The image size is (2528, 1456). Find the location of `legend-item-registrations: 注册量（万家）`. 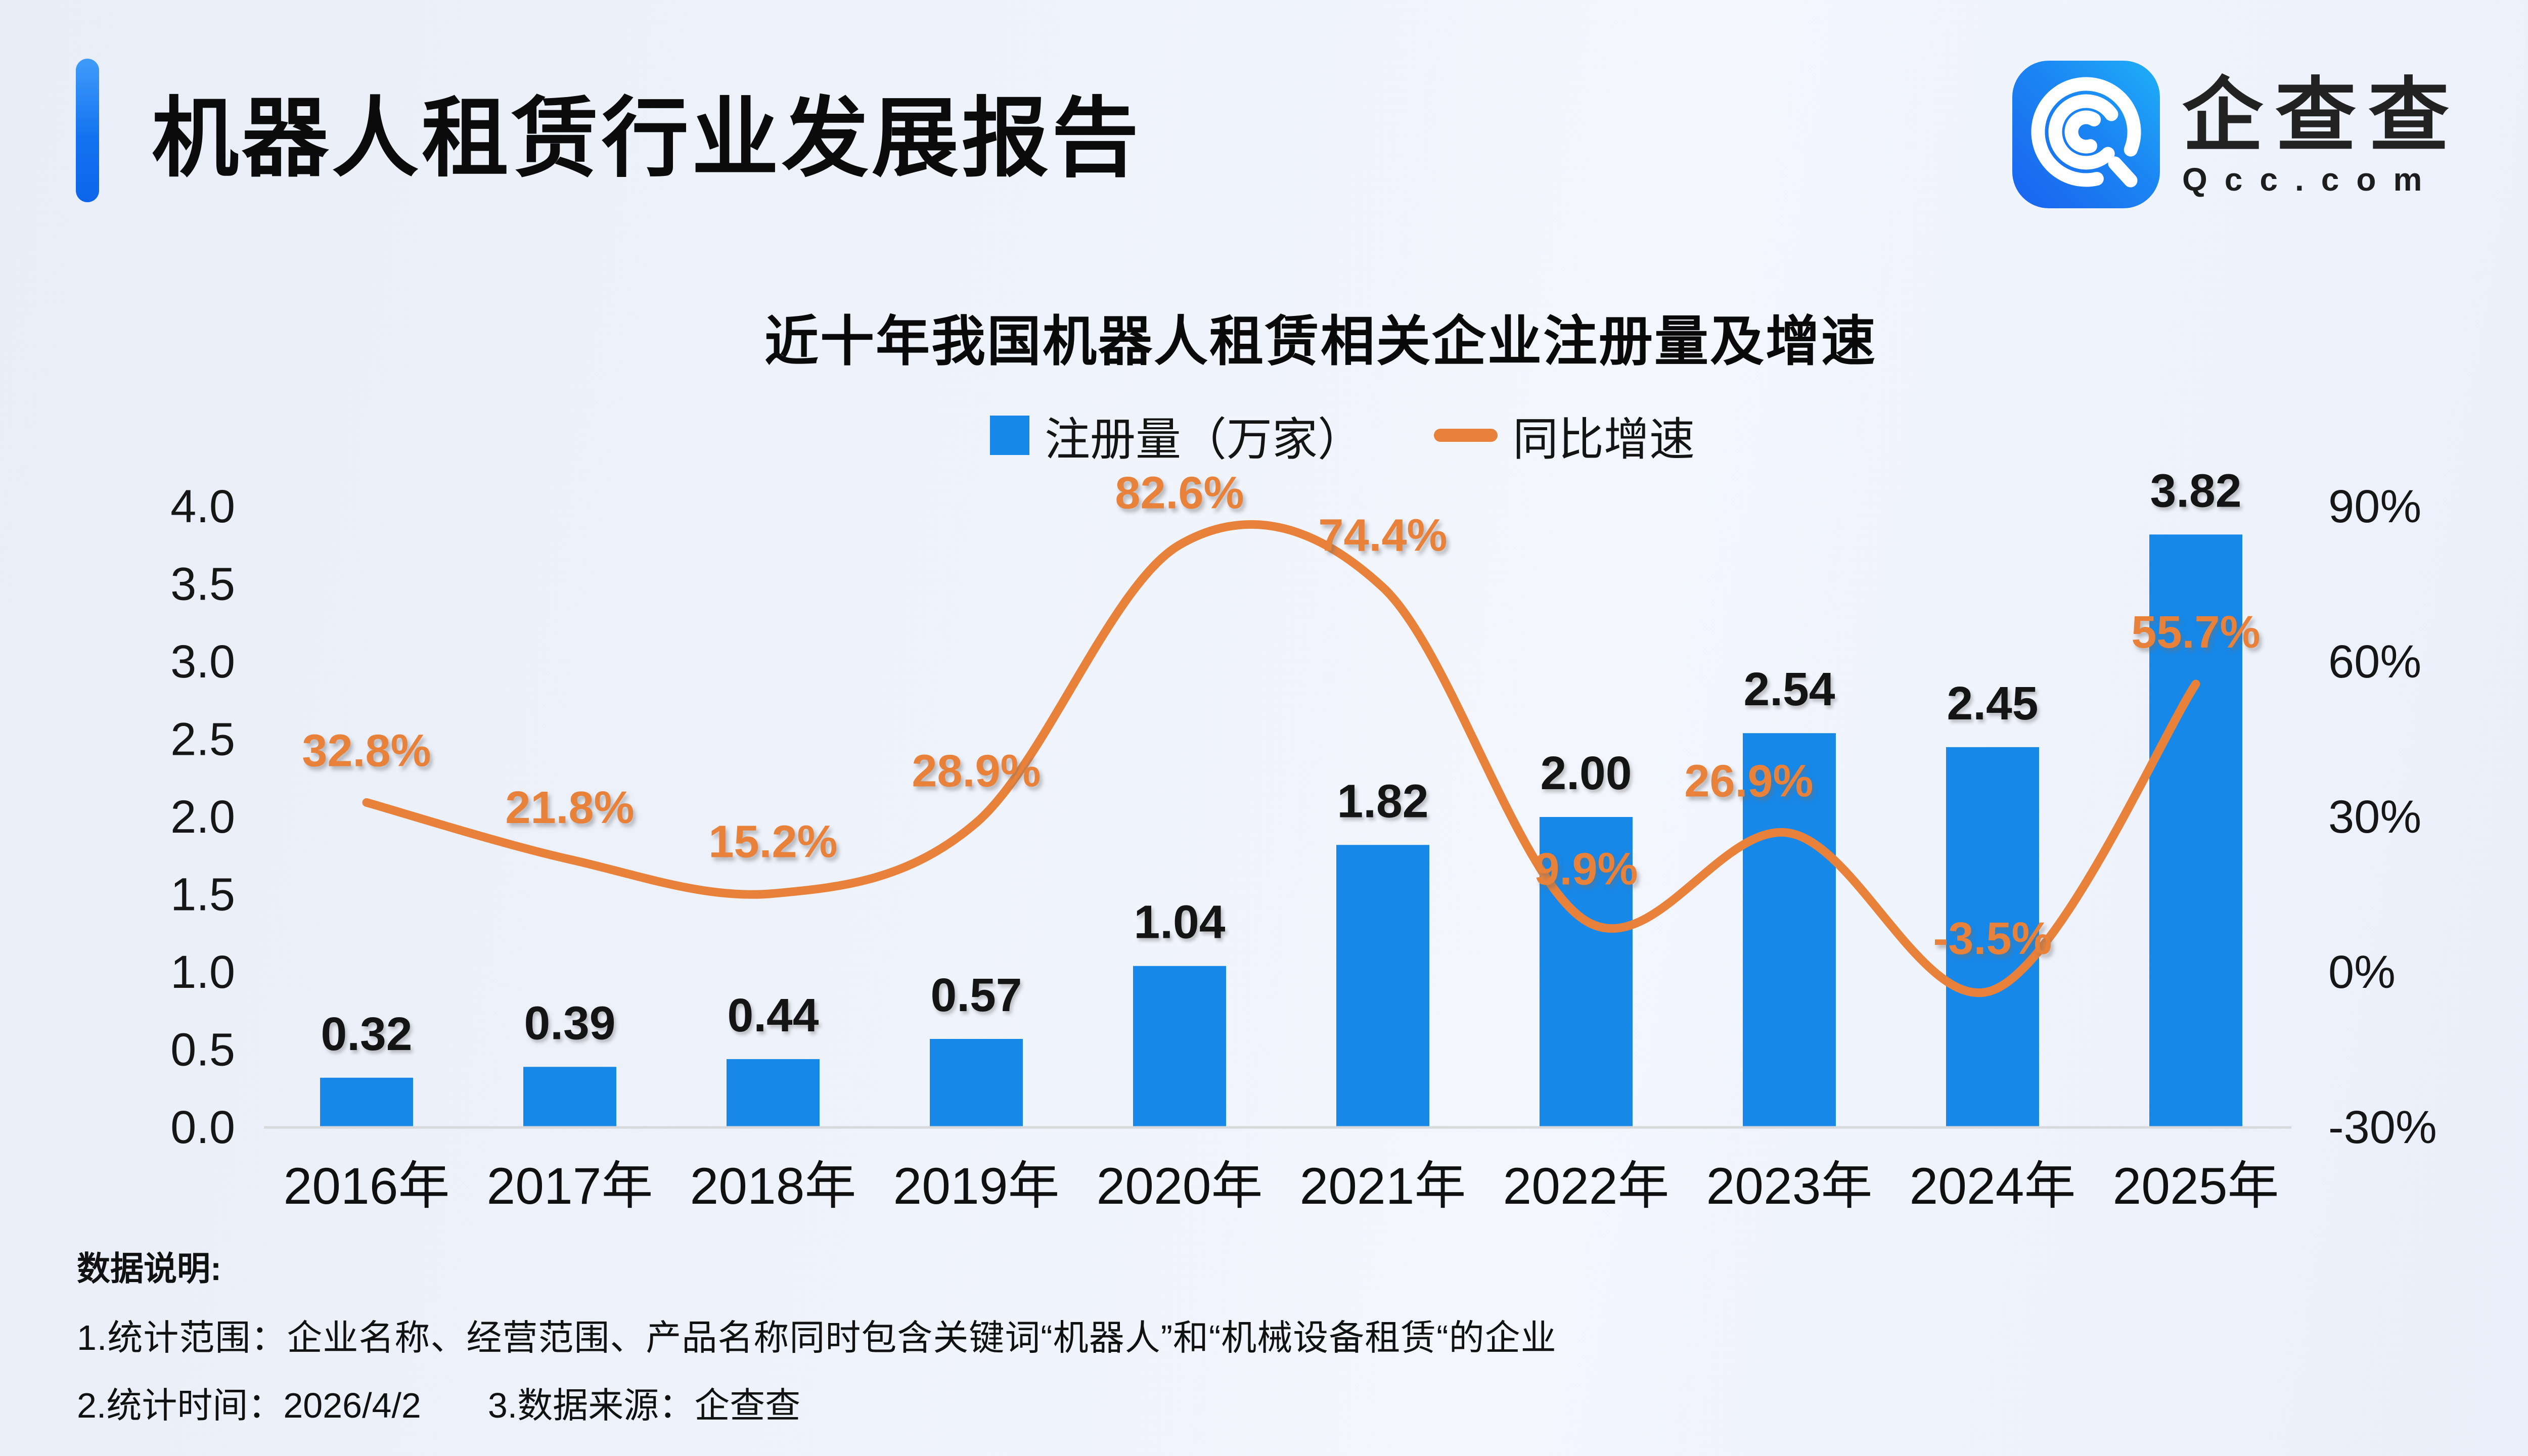

legend-item-registrations: 注册量（万家） is located at coordinates (1177, 435).